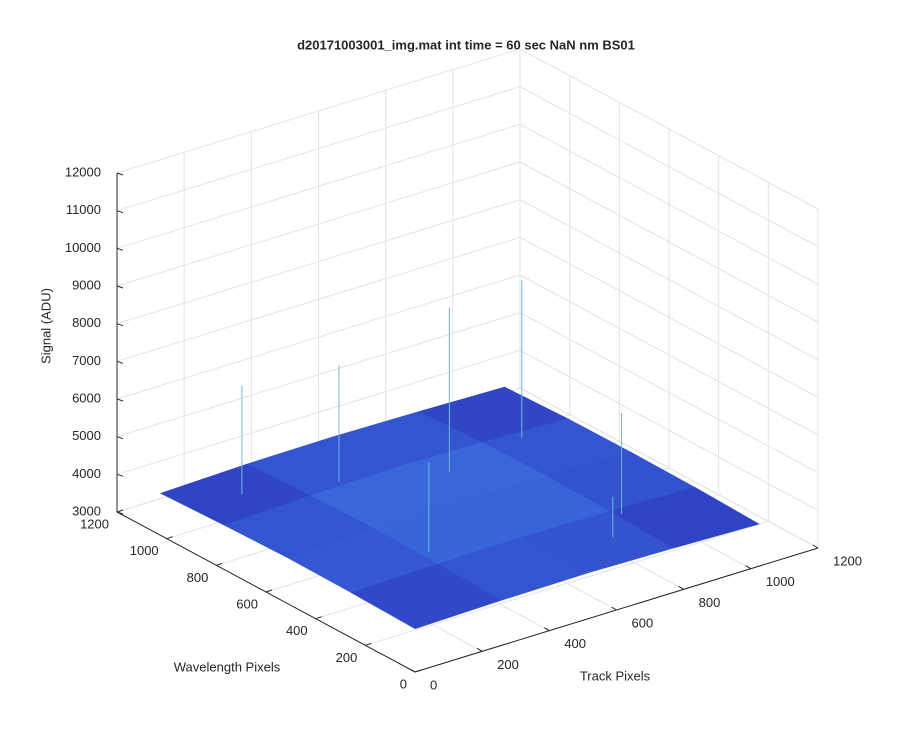 The width and height of the screenshot is (900, 755). What do you see at coordinates (297, 630) in the screenshot?
I see `y-tick-label: 400` at bounding box center [297, 630].